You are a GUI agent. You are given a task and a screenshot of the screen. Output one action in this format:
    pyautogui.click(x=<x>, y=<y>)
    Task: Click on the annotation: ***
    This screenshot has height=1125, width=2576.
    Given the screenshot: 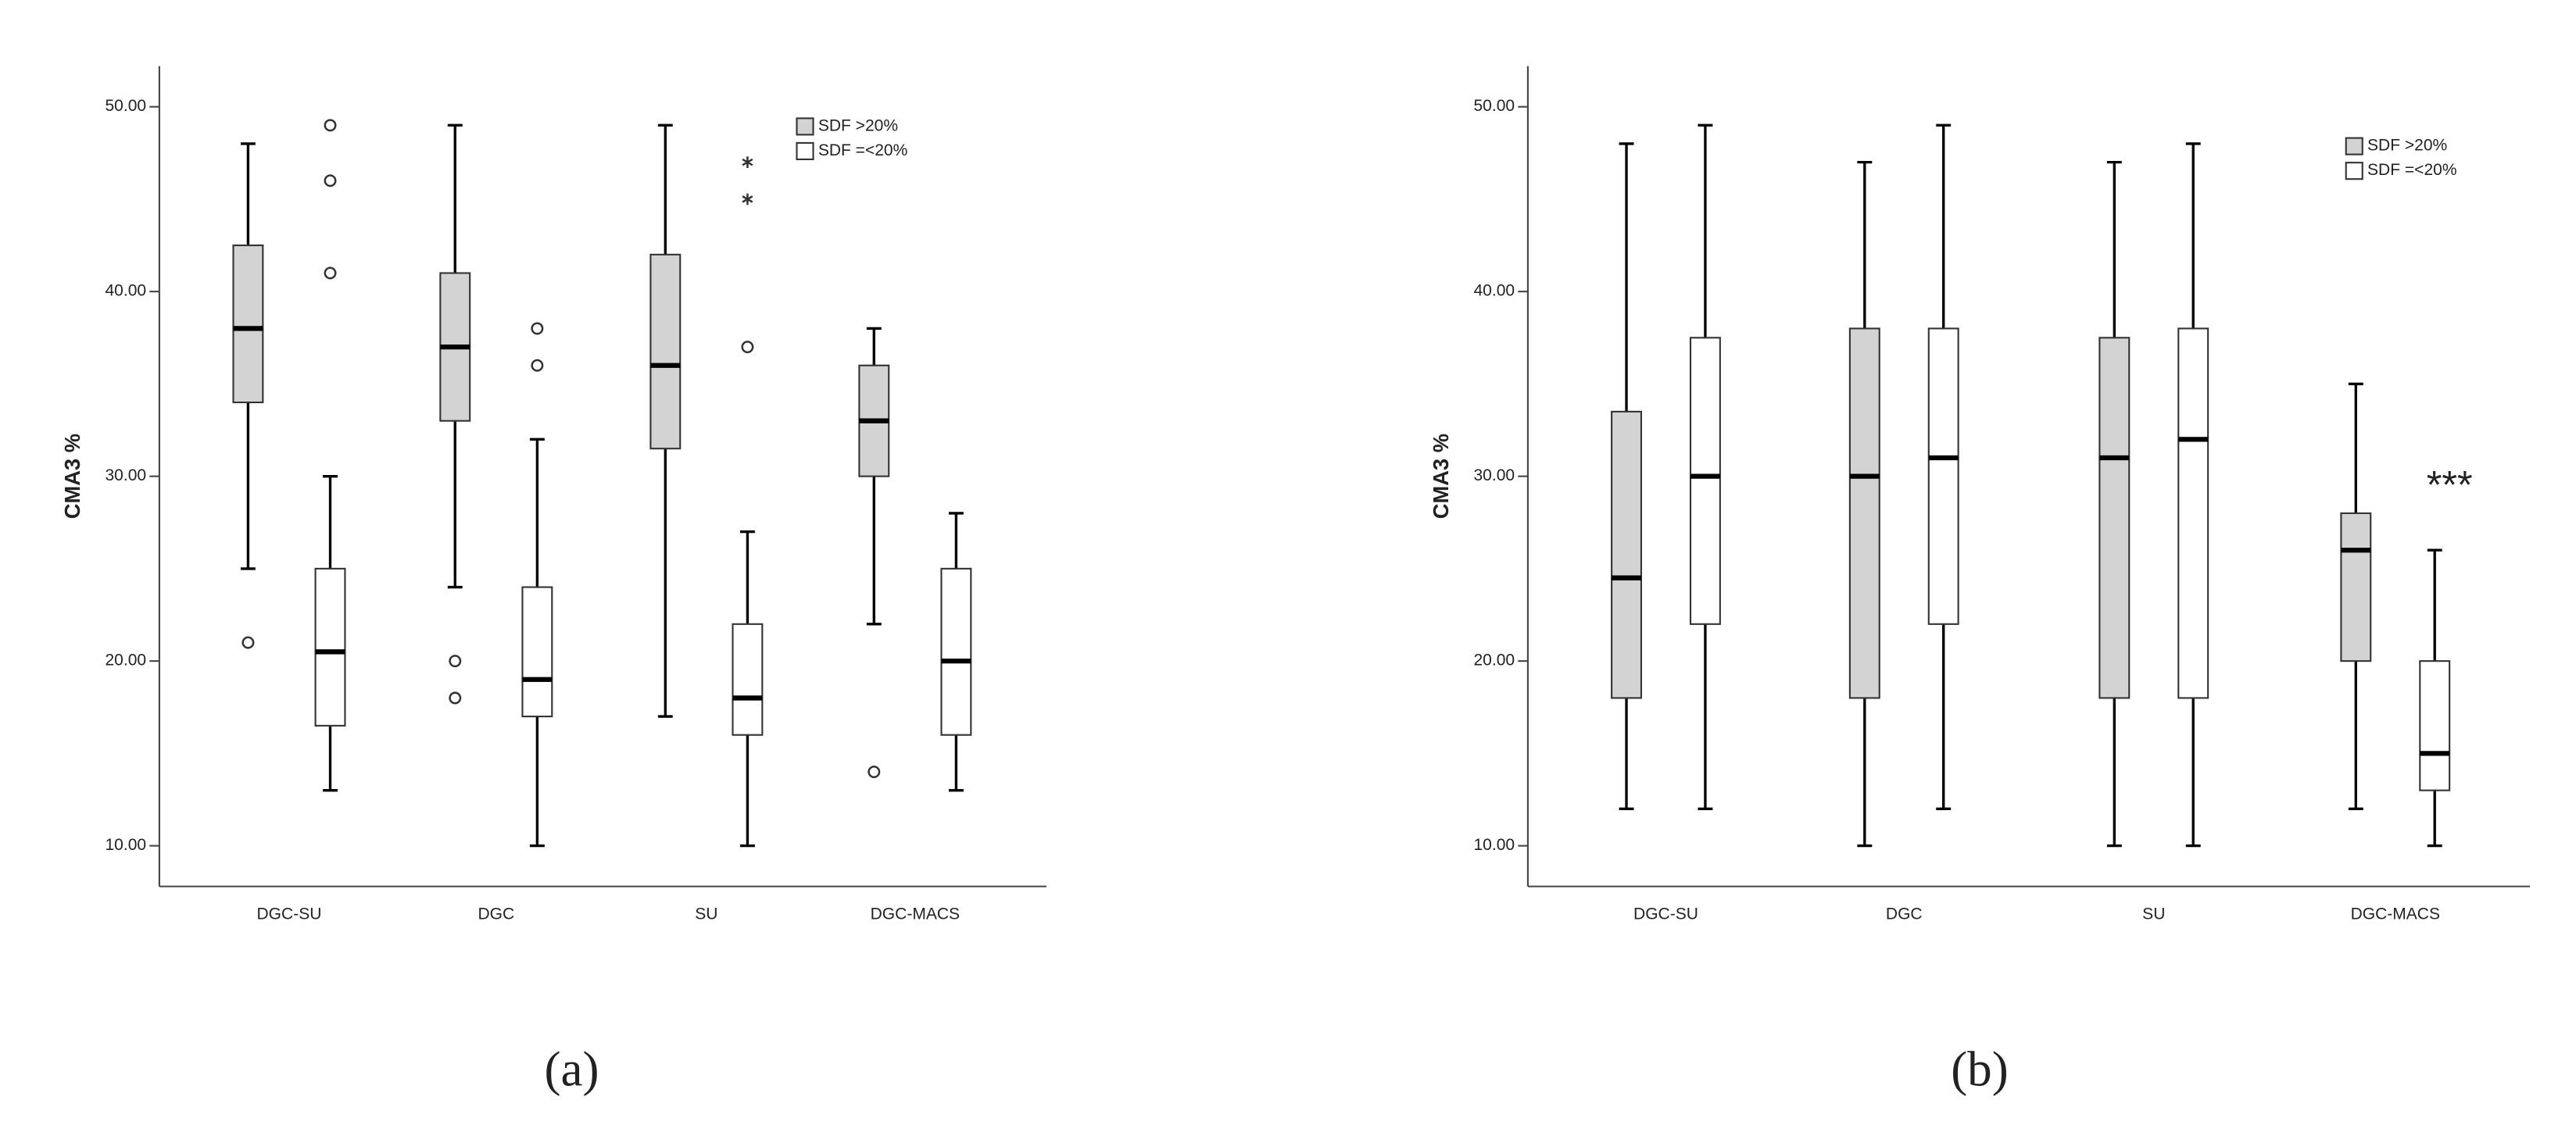 What is the action you would take?
    pyautogui.click(x=2450, y=484)
    